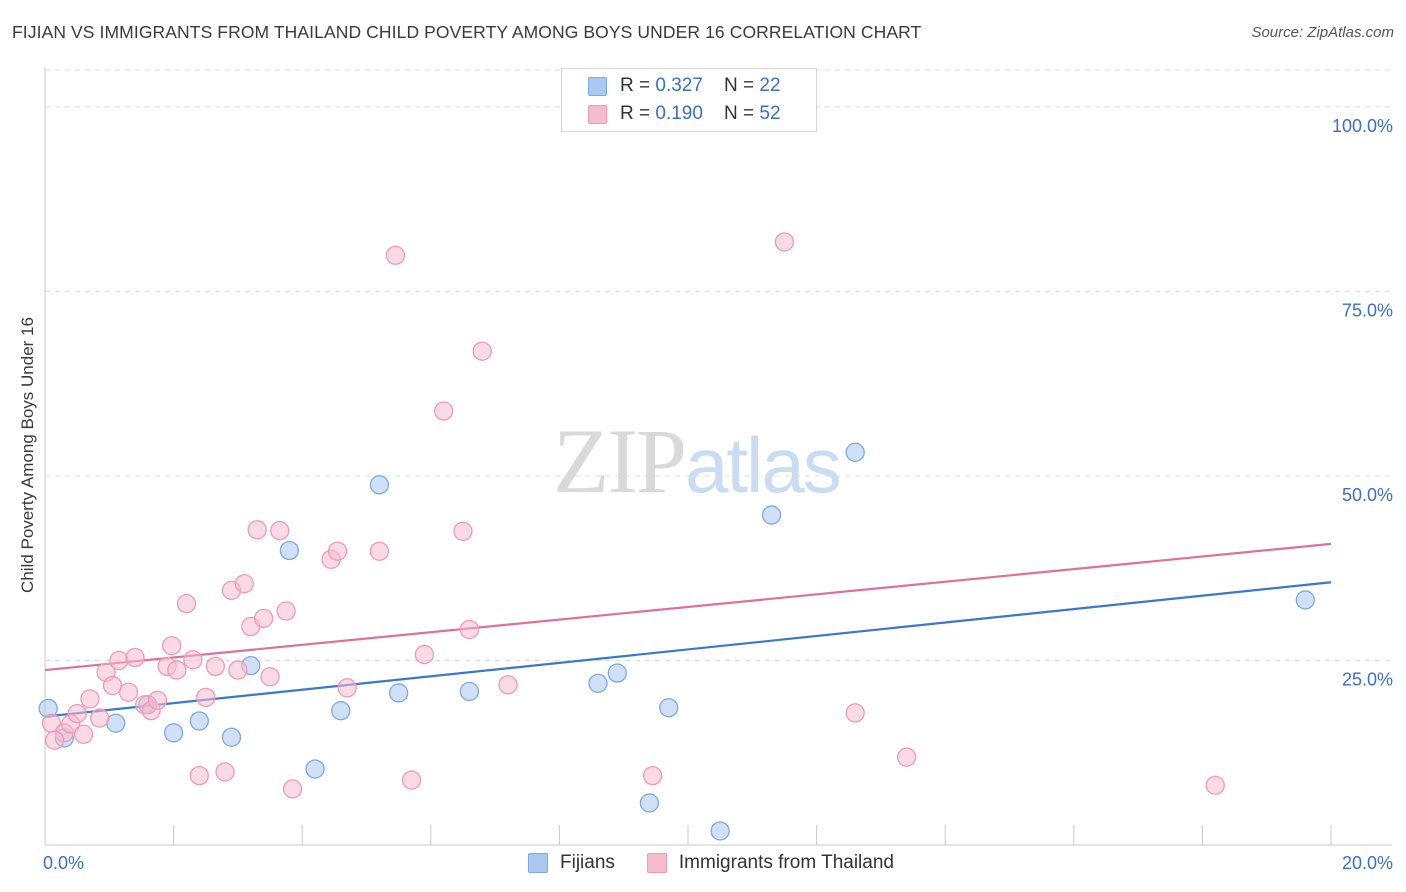 This screenshot has height=892, width=1406. I want to click on watermark-zip: ZIP, so click(620, 461).